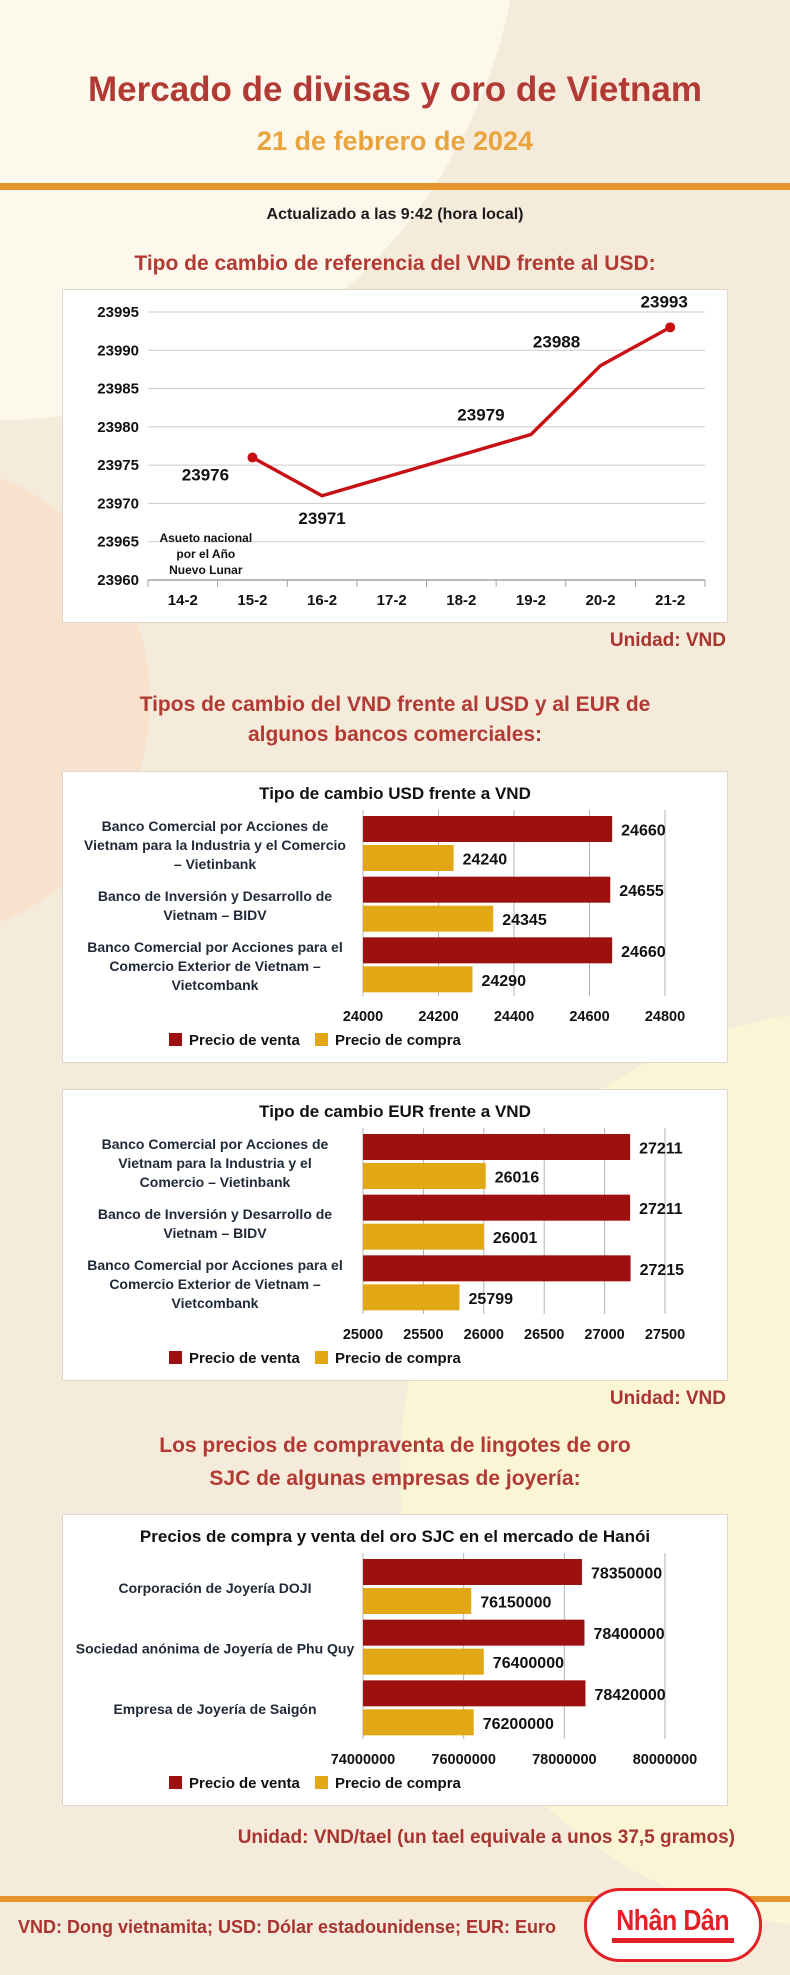  What do you see at coordinates (118, 427) in the screenshot?
I see `svg-text: 23980` at bounding box center [118, 427].